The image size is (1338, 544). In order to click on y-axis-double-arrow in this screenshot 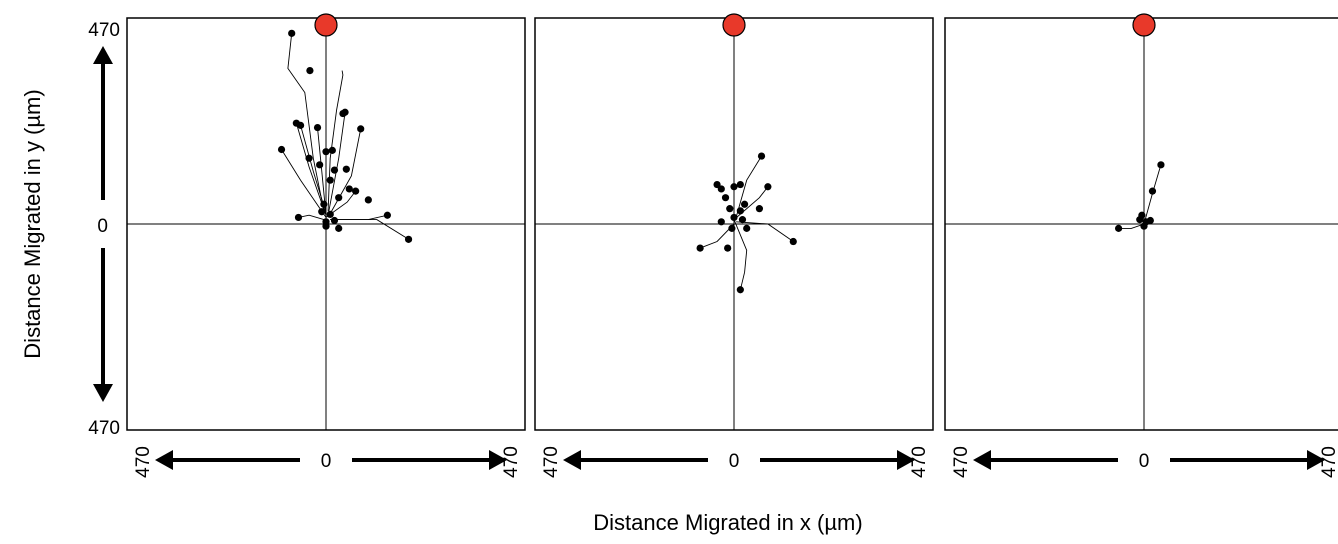, I will do `click(103, 224)`.